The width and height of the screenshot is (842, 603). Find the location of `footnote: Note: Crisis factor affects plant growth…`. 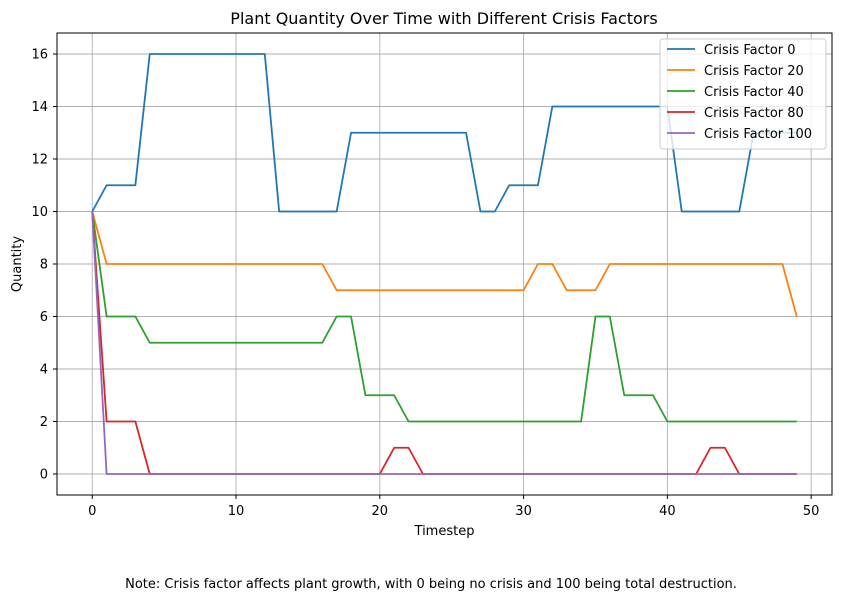

footnote: Note: Crisis factor affects plant growth… is located at coordinates (431, 584).